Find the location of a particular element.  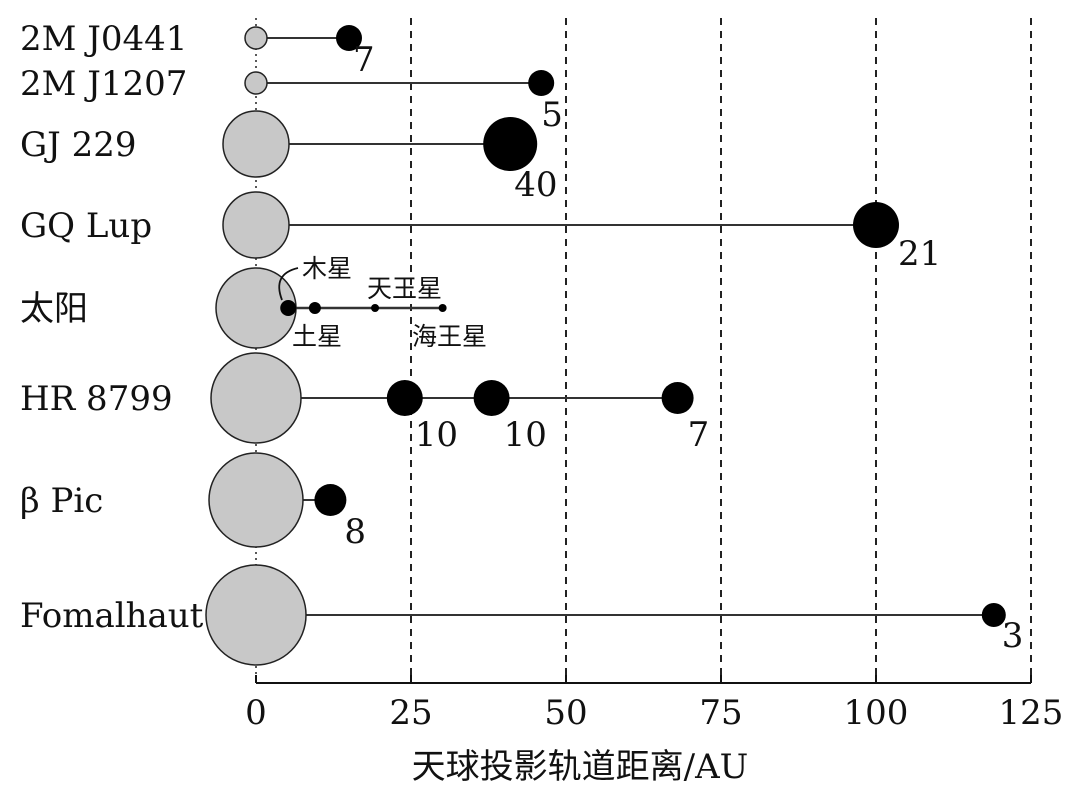

planet-mass-label: 40 is located at coordinates (535, 185).